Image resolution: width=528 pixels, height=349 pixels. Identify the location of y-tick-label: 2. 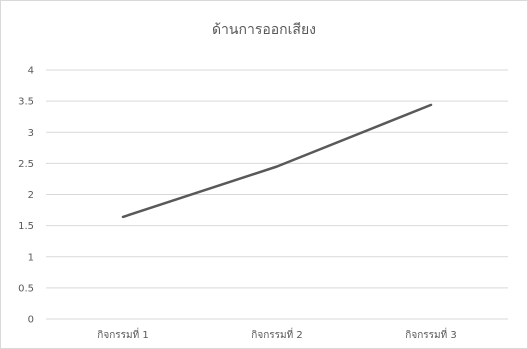
(31, 195).